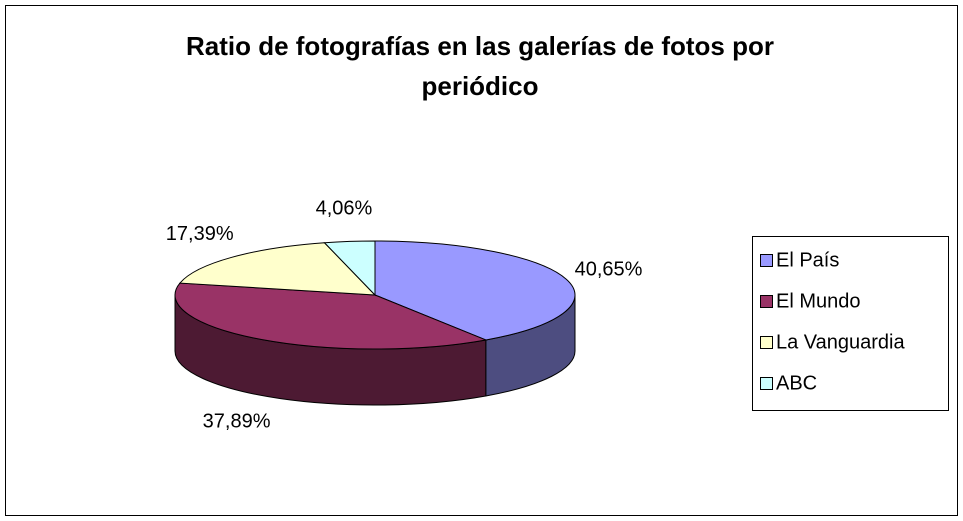 This screenshot has width=963, height=521. I want to click on legend-label: El Mundo, so click(818, 301).